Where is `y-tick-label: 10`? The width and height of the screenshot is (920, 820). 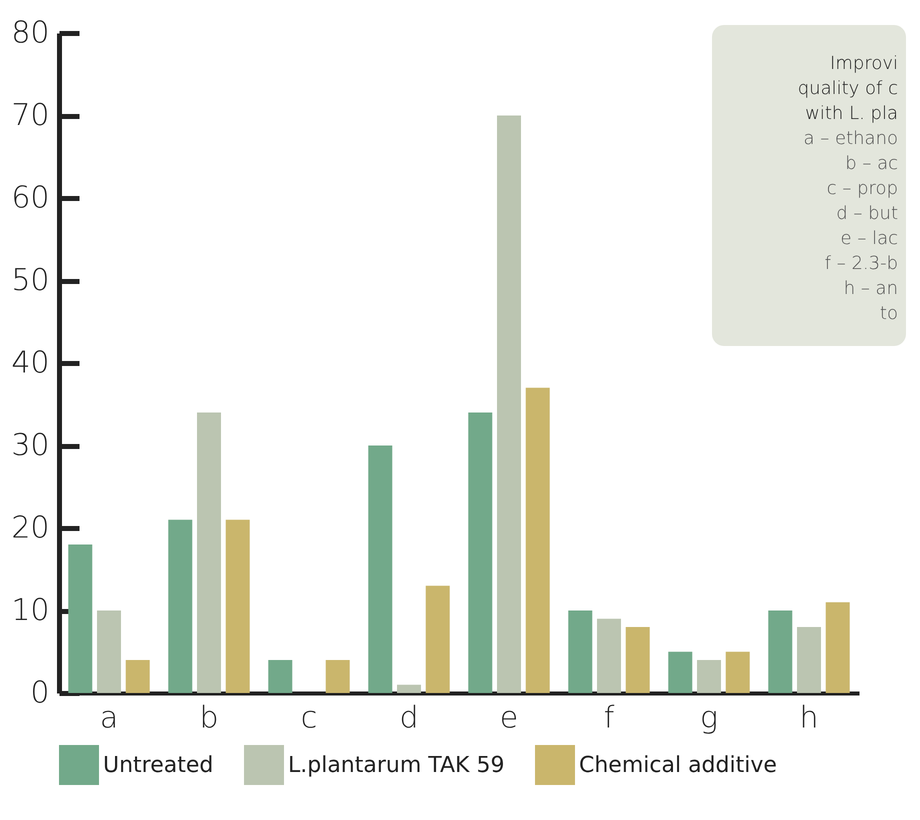
y-tick-label: 10 is located at coordinates (30, 610).